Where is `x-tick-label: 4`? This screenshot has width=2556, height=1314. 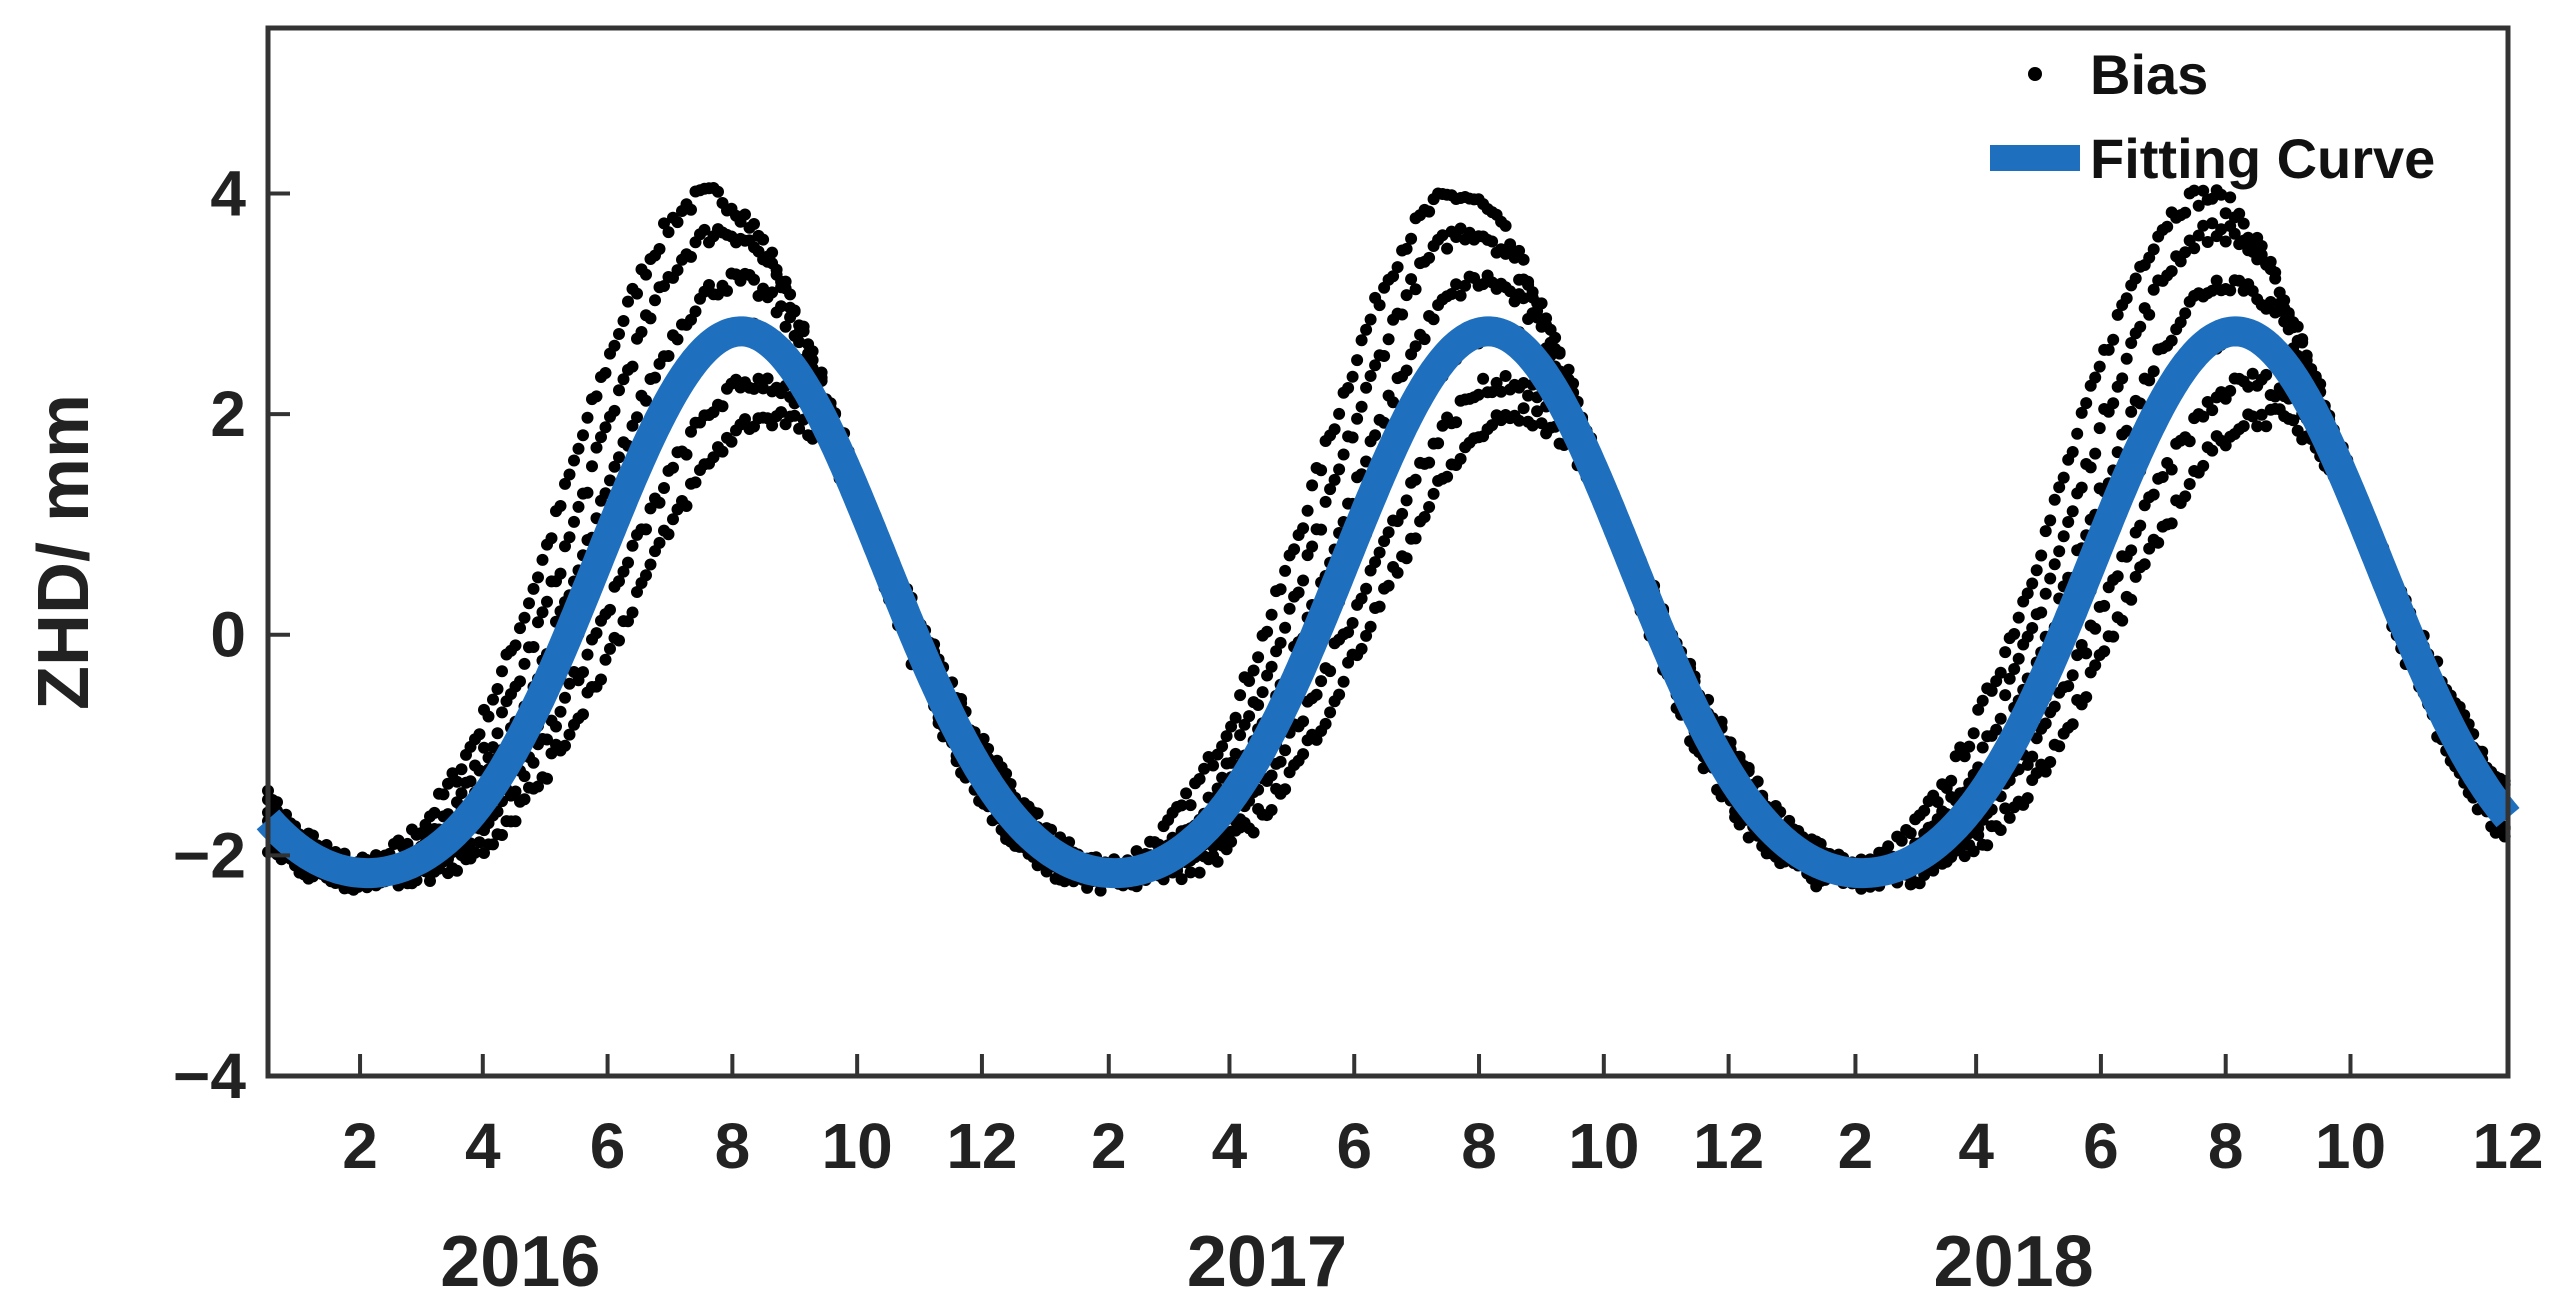 x-tick-label: 4 is located at coordinates (1230, 1146).